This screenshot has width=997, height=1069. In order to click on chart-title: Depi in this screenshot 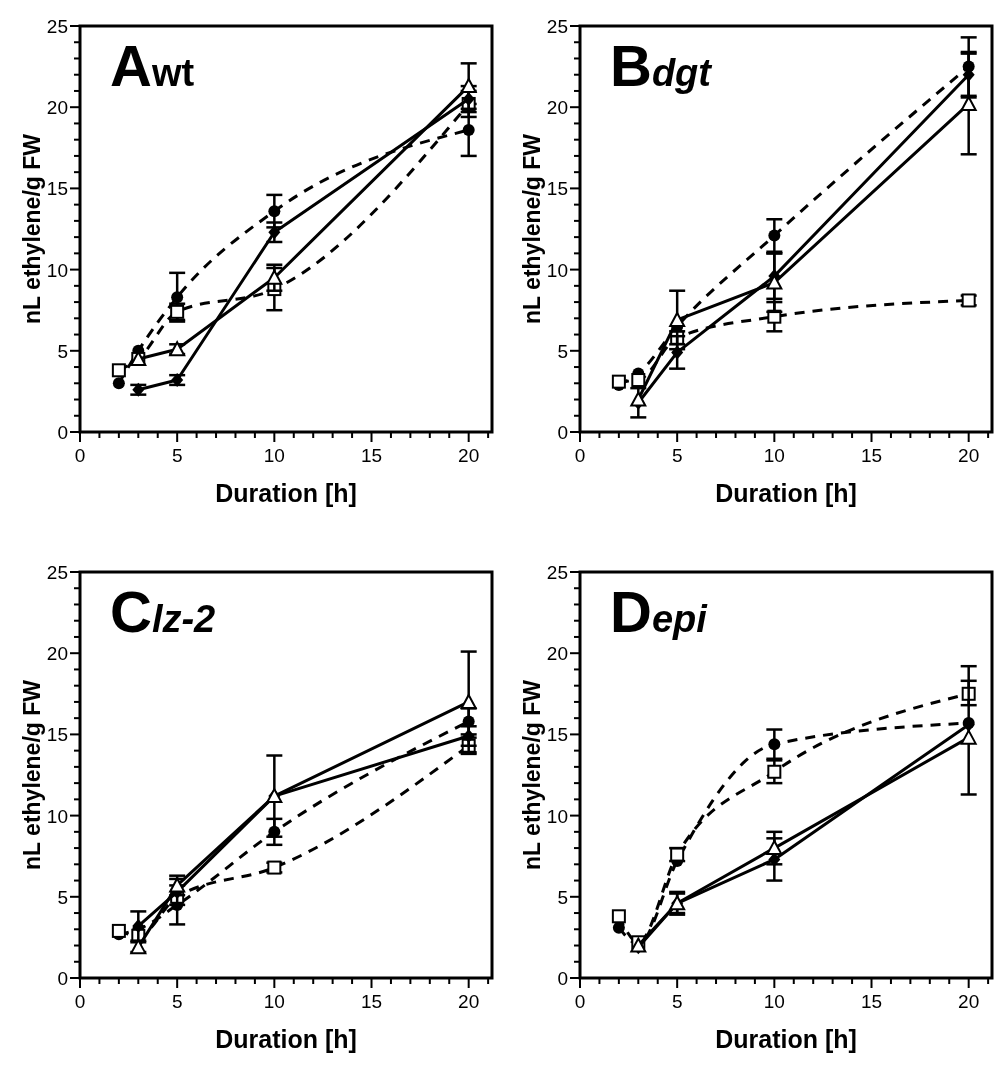, I will do `click(659, 611)`.